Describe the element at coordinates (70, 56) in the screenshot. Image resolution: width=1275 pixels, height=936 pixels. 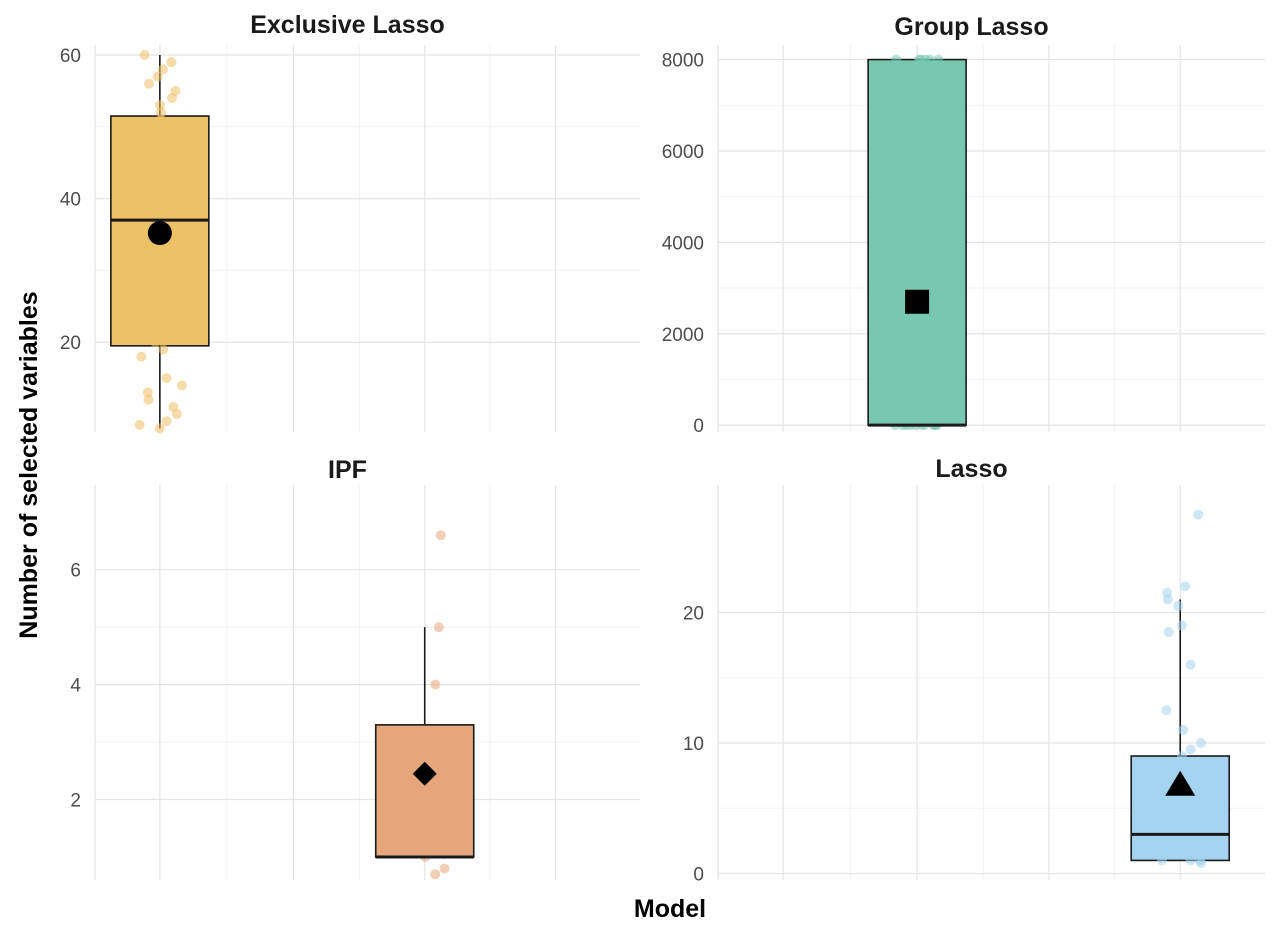
I see `y-tick-label: 60` at that location.